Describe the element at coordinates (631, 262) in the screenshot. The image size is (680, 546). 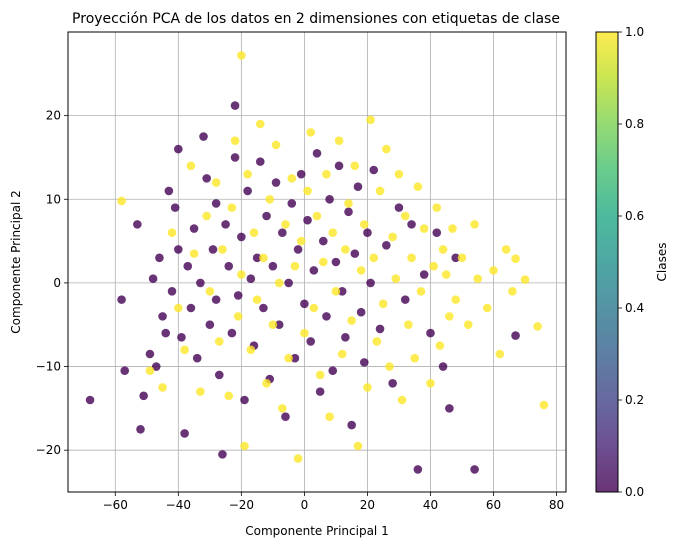
I see `colorbar-ticks: 0.0 0.2 0.4 0.6 0.8 1.0` at that location.